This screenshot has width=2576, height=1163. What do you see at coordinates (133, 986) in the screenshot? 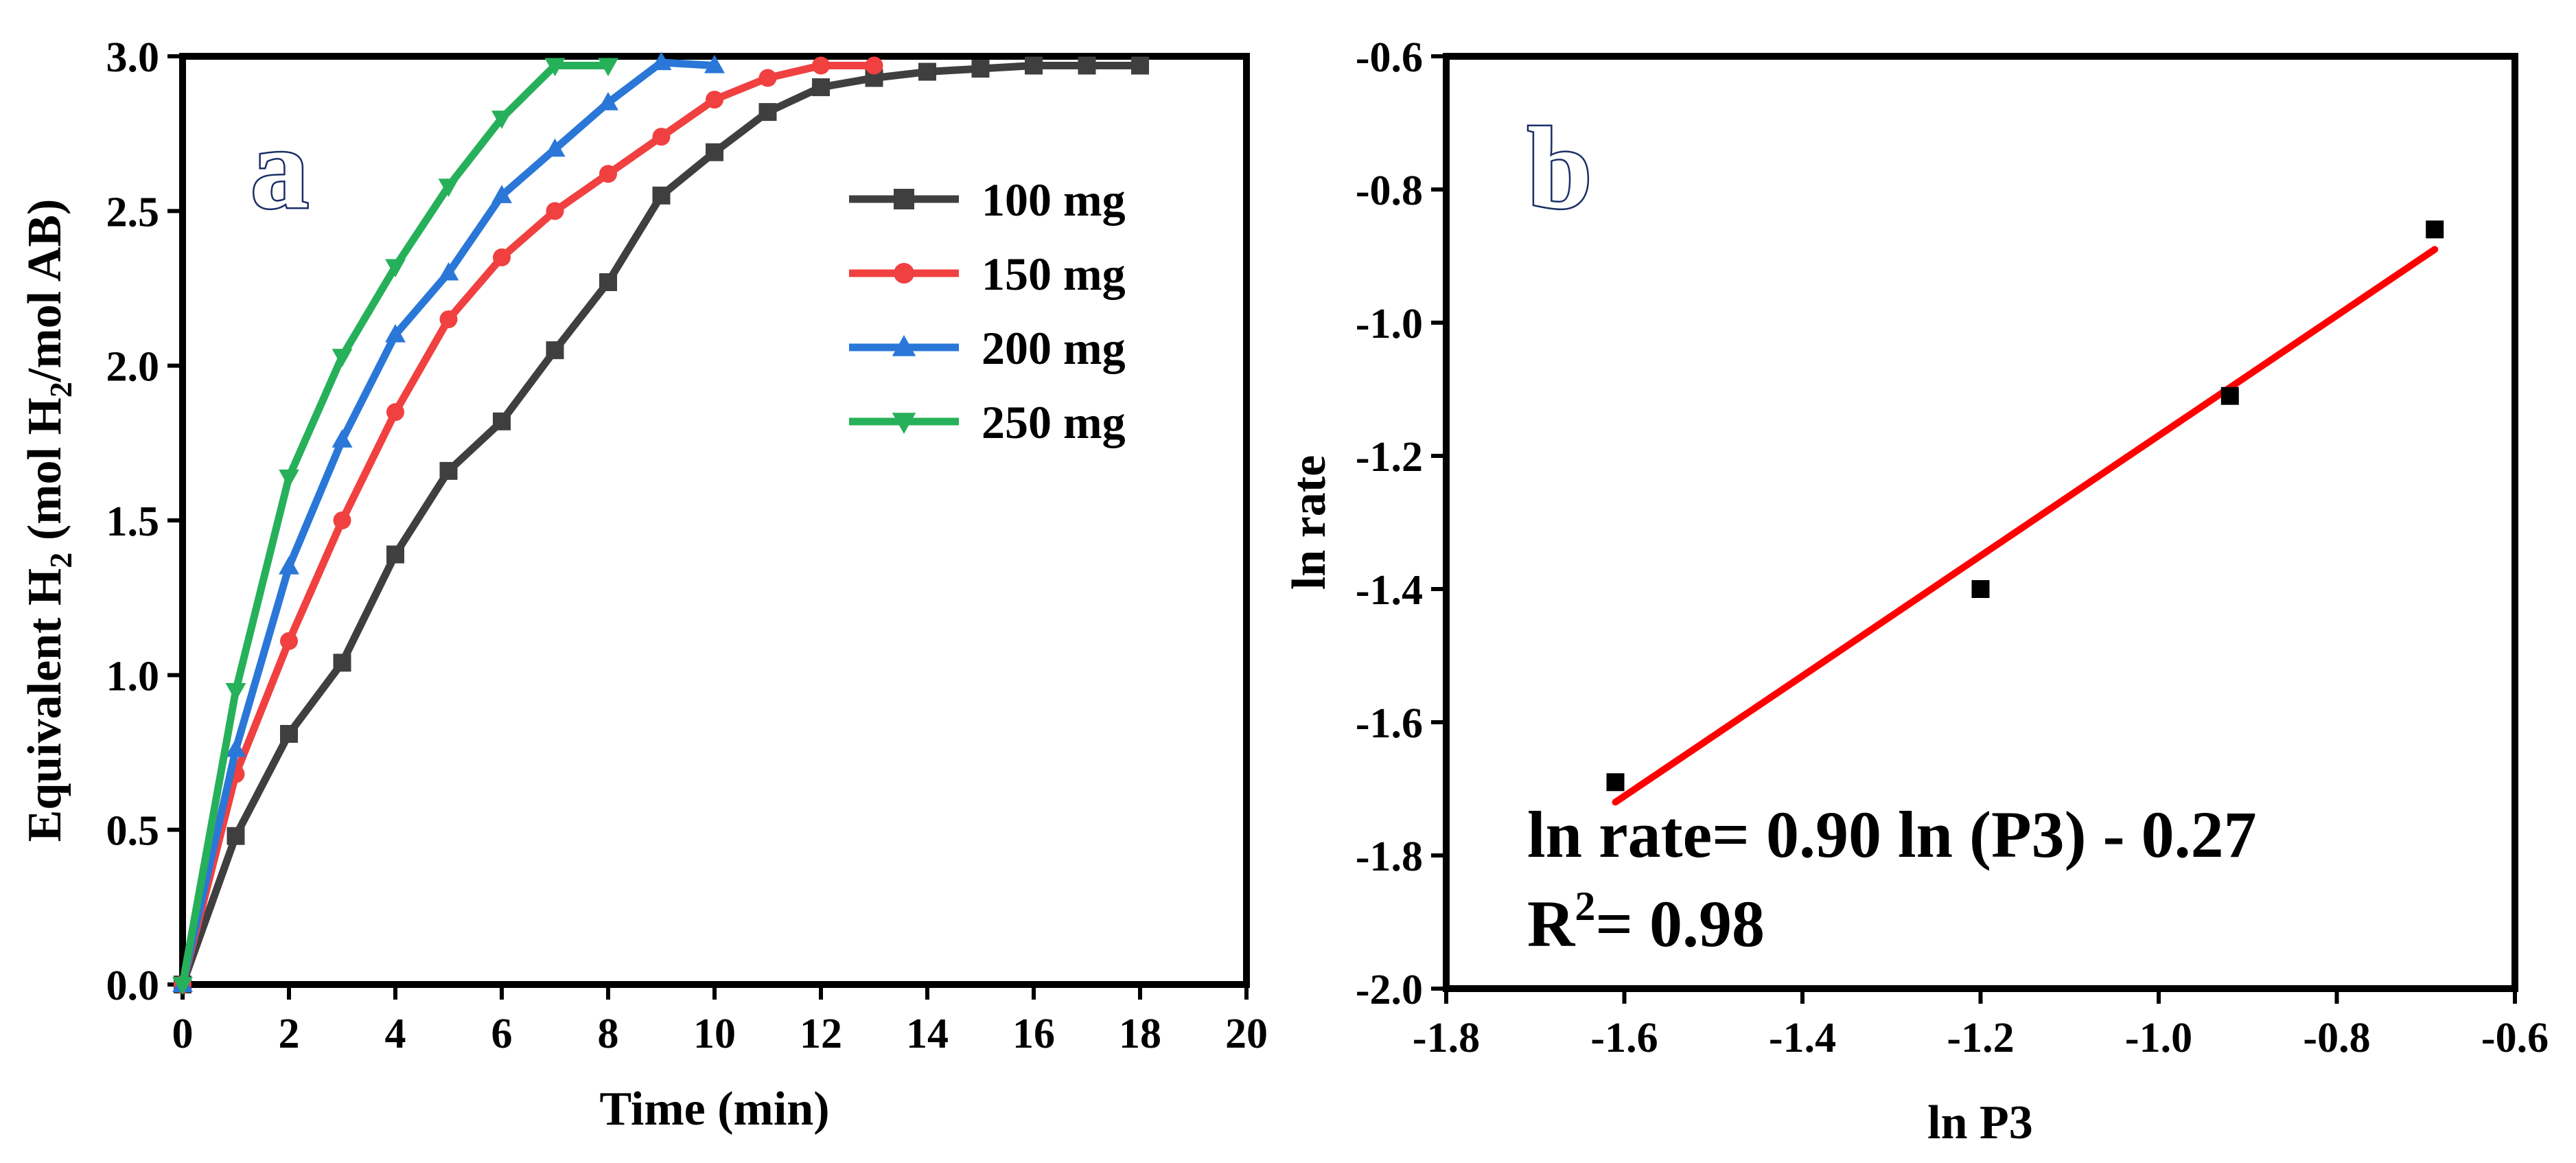
I see `y-tick-label: 0.0` at bounding box center [133, 986].